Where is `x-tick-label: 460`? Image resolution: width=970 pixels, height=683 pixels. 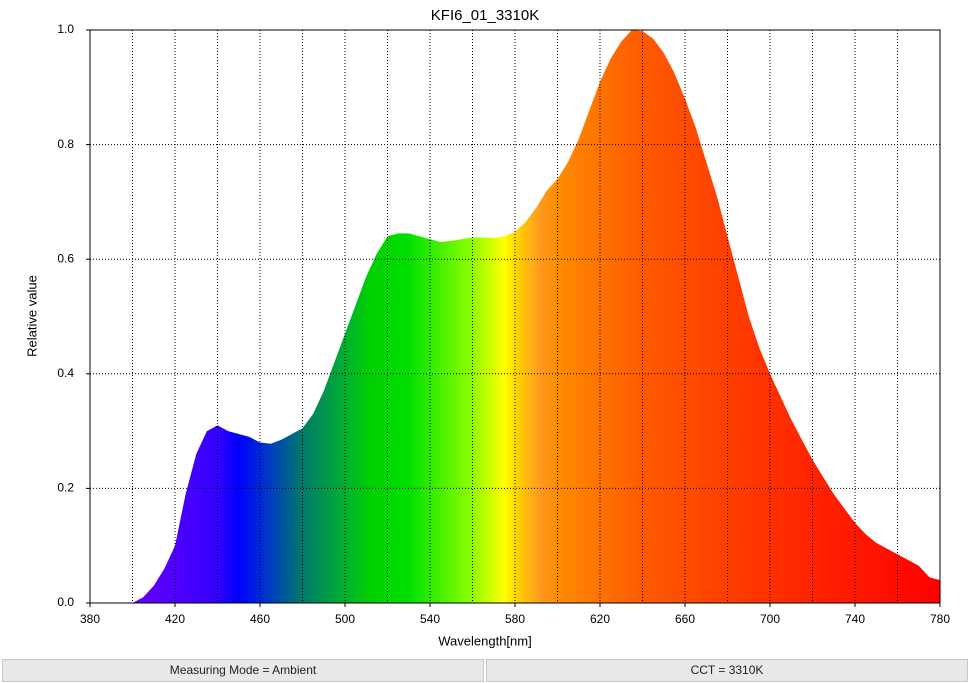 x-tick-label: 460 is located at coordinates (260, 619).